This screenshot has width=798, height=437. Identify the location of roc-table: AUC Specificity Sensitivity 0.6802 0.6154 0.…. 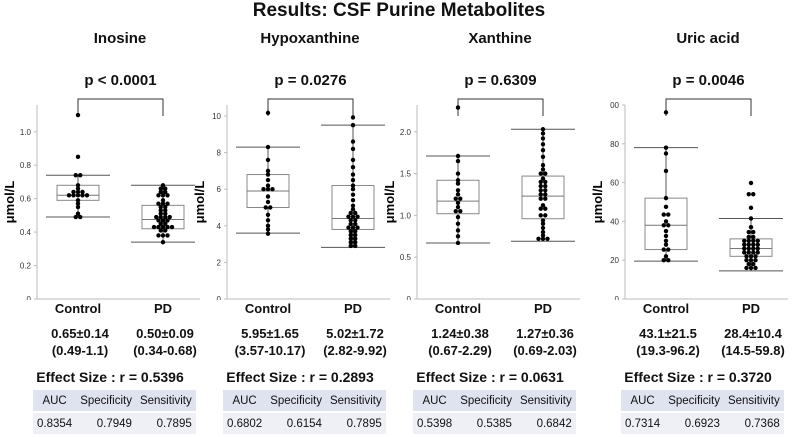
(304, 413).